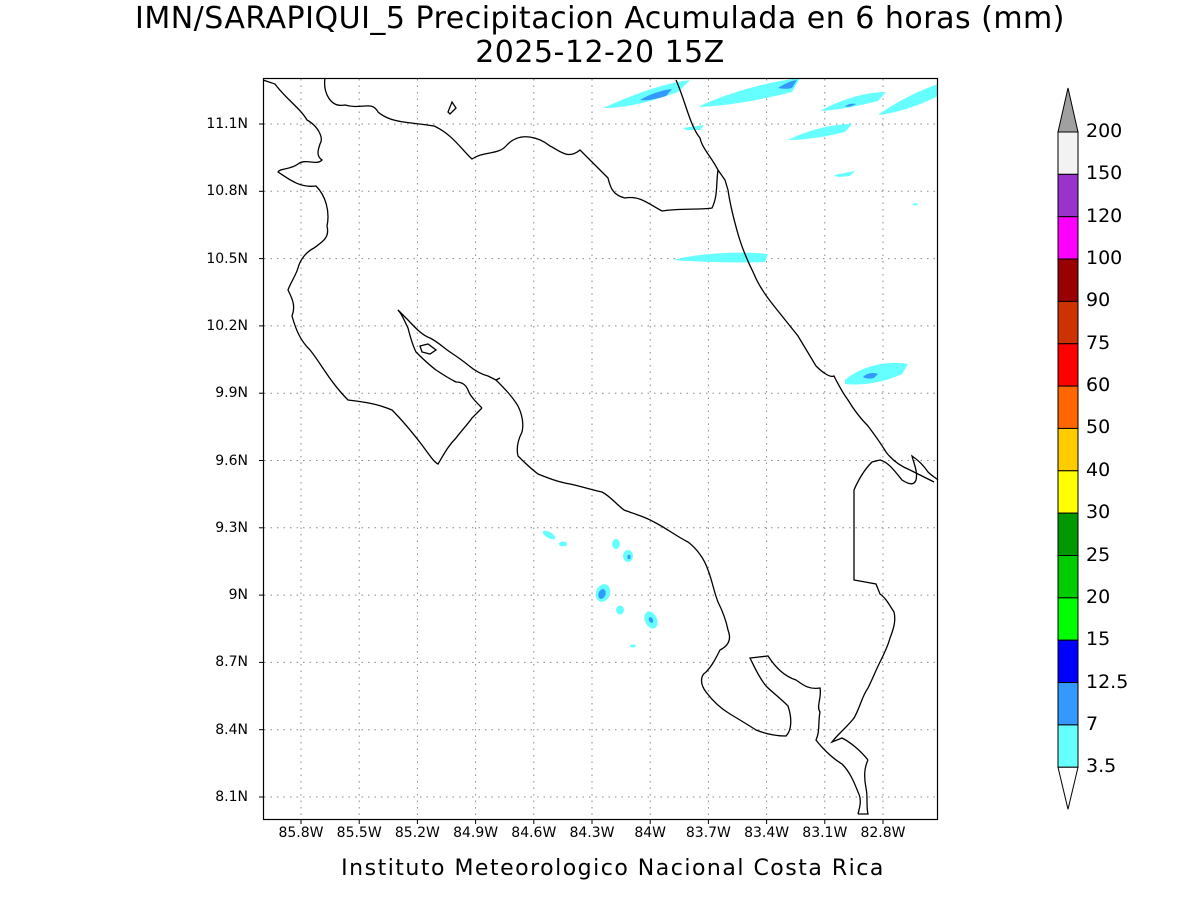  What do you see at coordinates (708, 833) in the screenshot?
I see `lon-tick-label: 83.7W` at bounding box center [708, 833].